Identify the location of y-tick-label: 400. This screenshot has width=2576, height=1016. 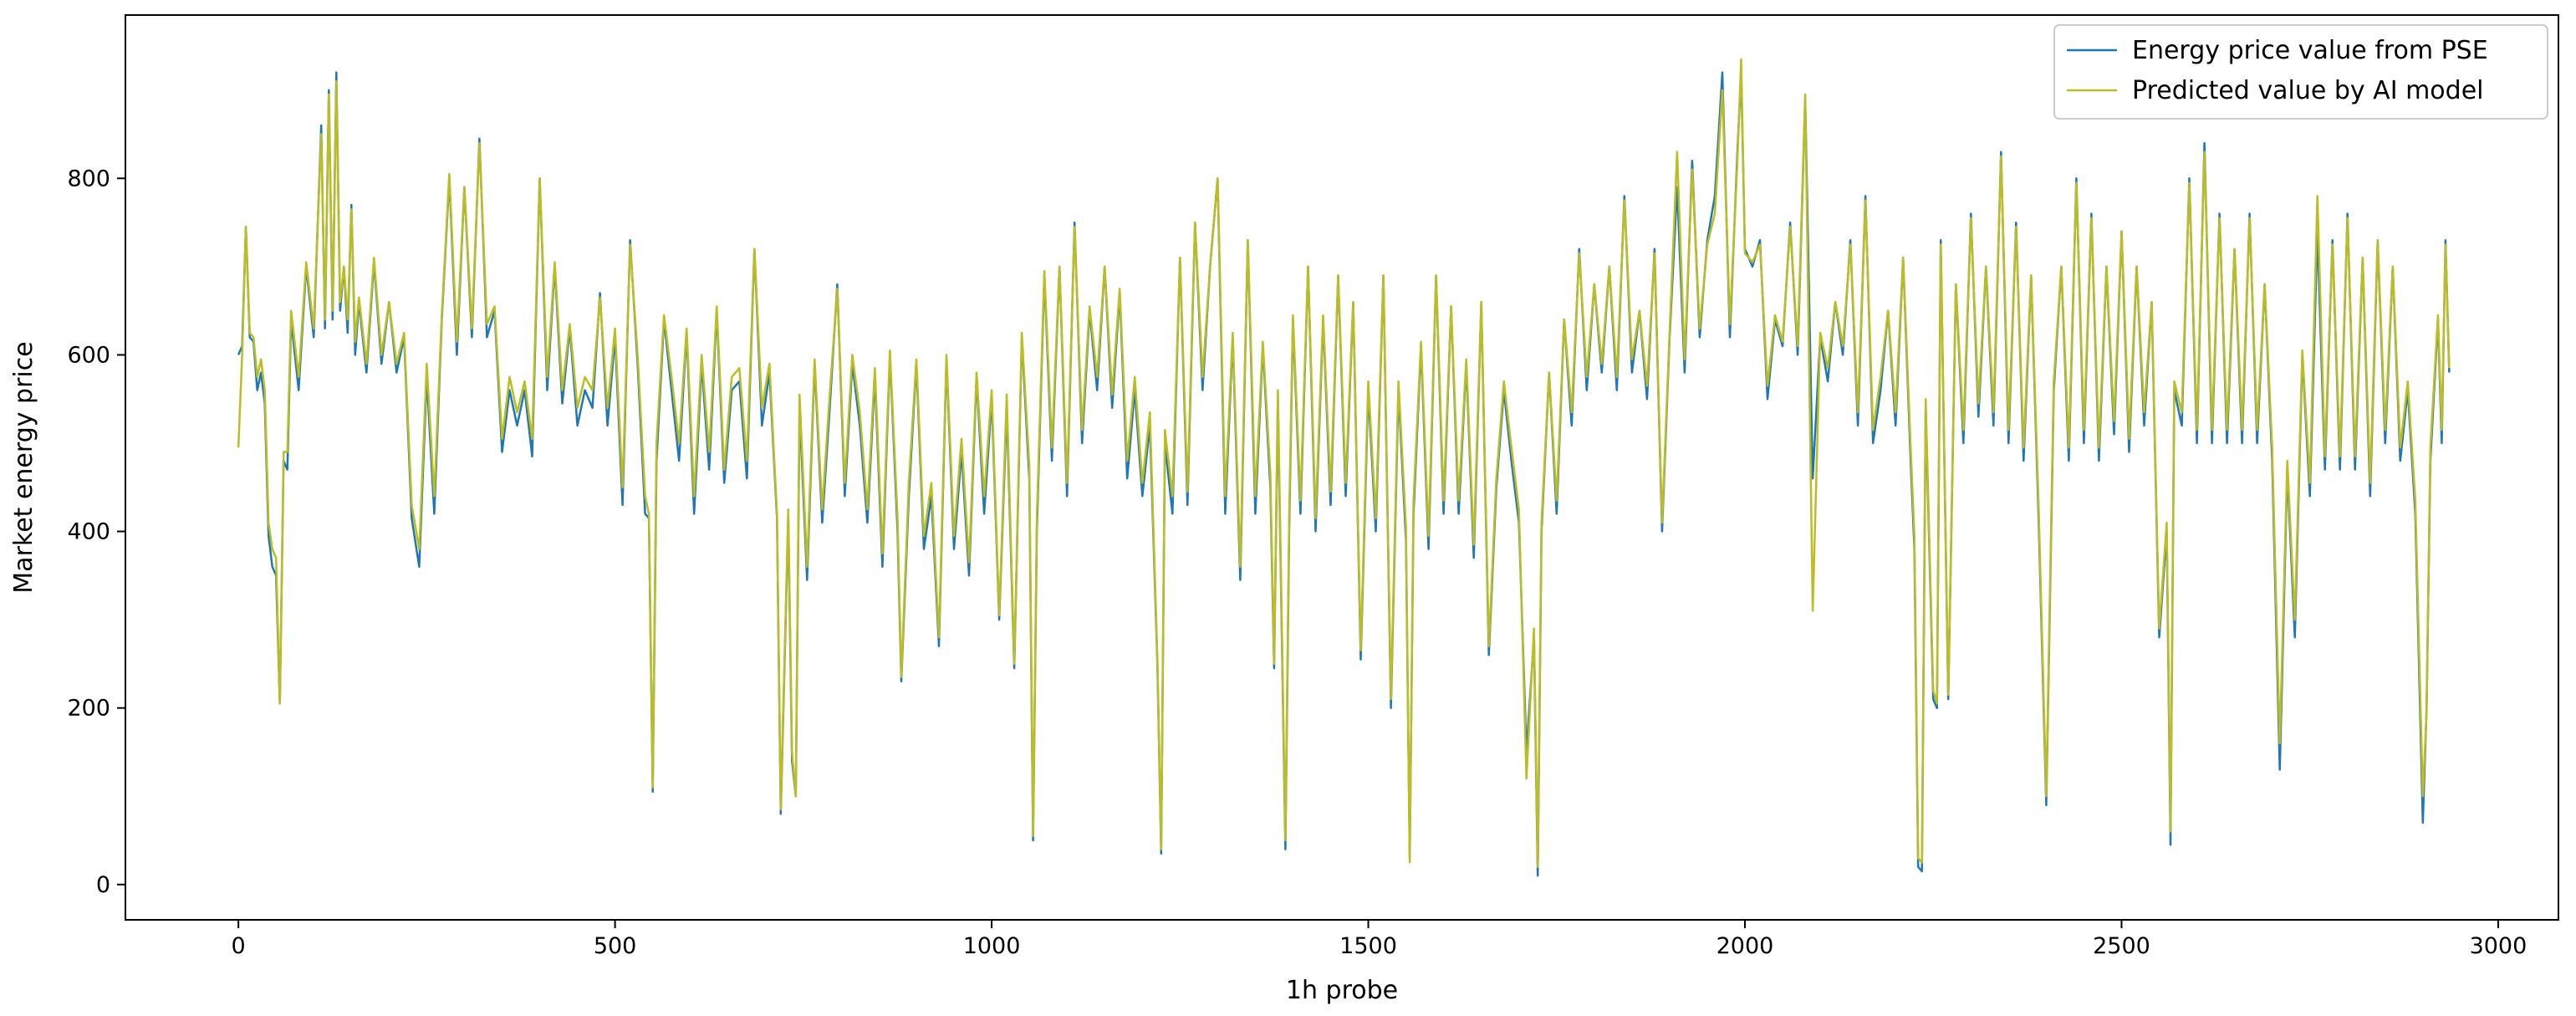
(88, 532).